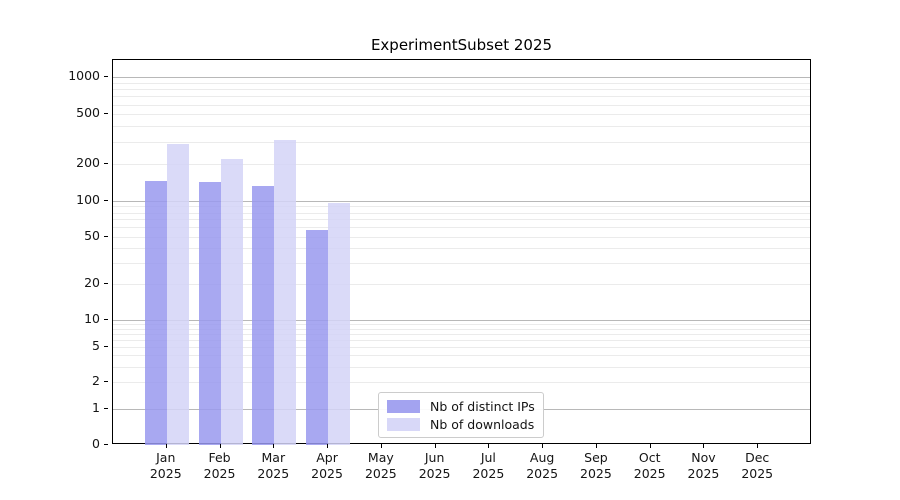 This screenshot has height=500, width=900. I want to click on y-tick-label-200: 200, so click(88, 162).